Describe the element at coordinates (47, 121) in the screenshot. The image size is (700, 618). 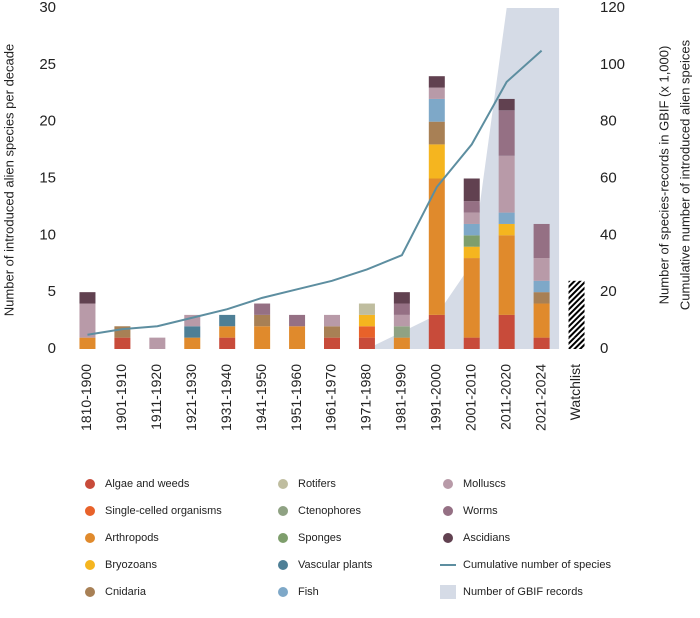
I see `y-tick-label: 20` at that location.